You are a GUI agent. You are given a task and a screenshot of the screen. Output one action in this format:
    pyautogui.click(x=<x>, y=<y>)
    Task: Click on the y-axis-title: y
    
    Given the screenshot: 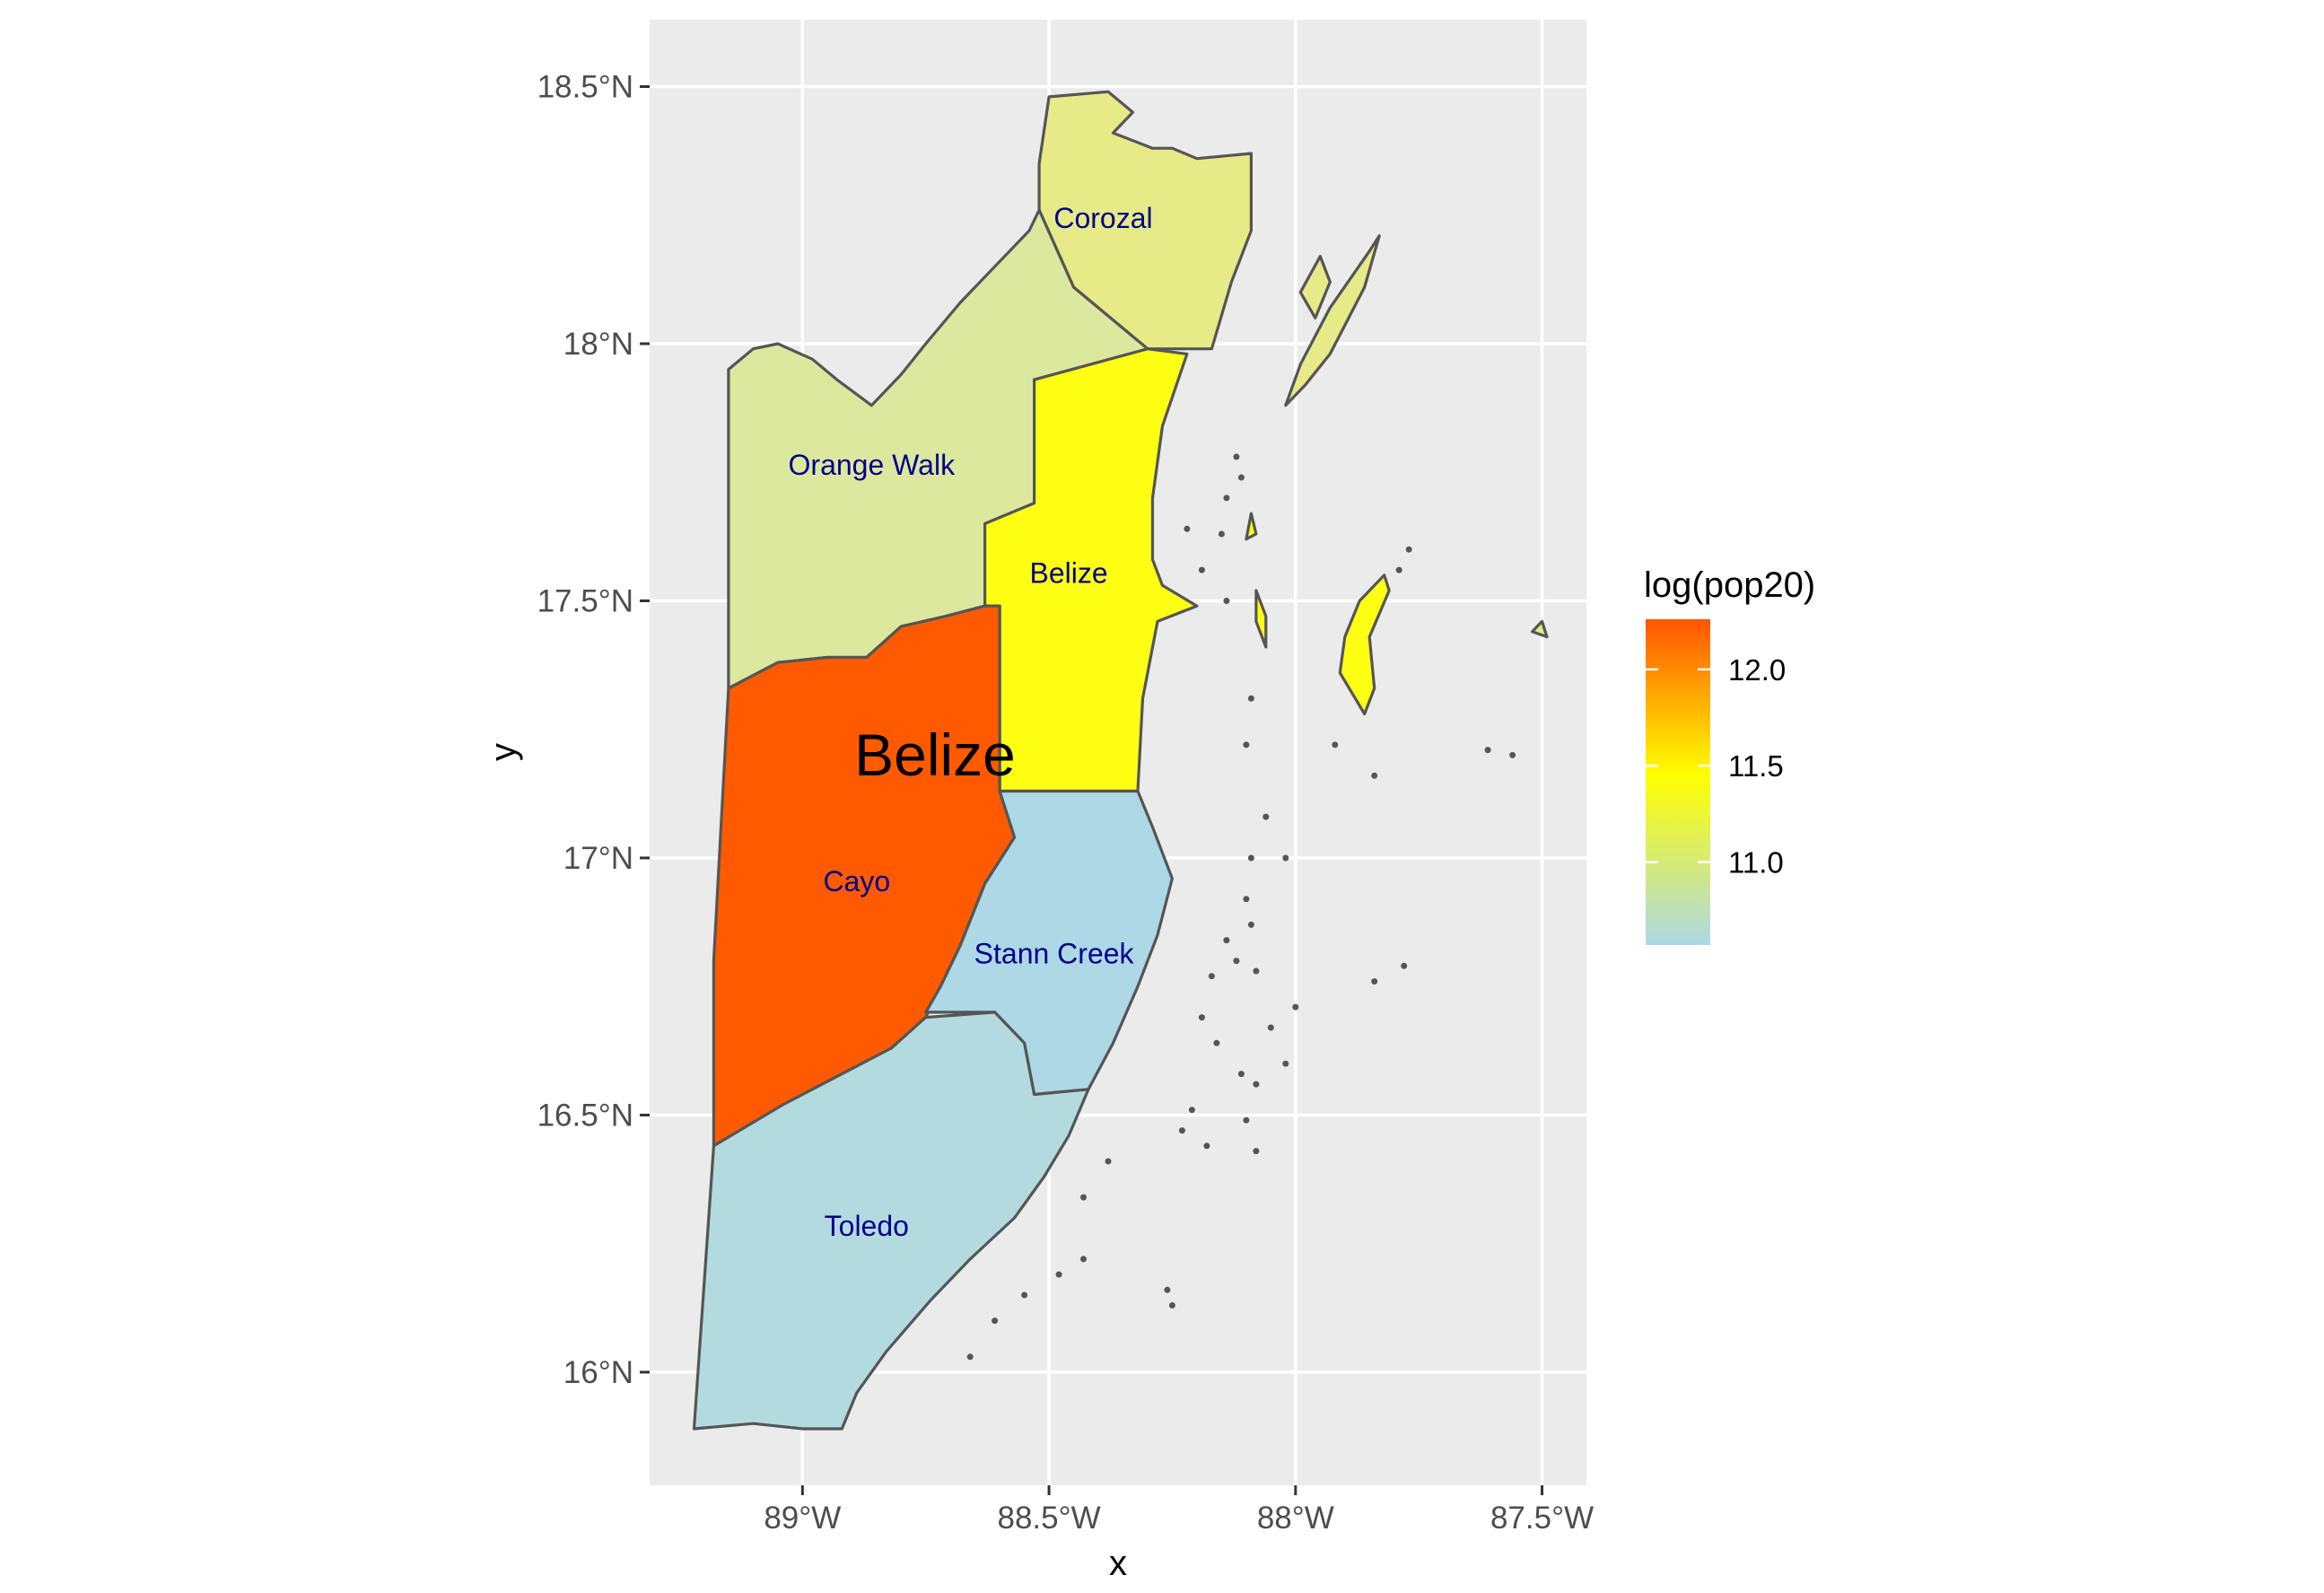 What is the action you would take?
    pyautogui.click(x=504, y=752)
    